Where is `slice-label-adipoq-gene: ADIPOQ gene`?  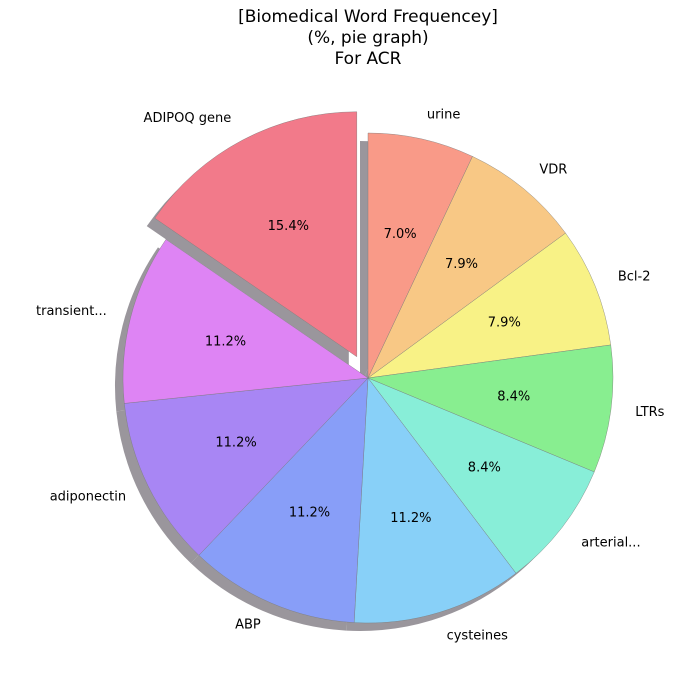
slice-label-adipoq-gene: ADIPOQ gene is located at coordinates (188, 118).